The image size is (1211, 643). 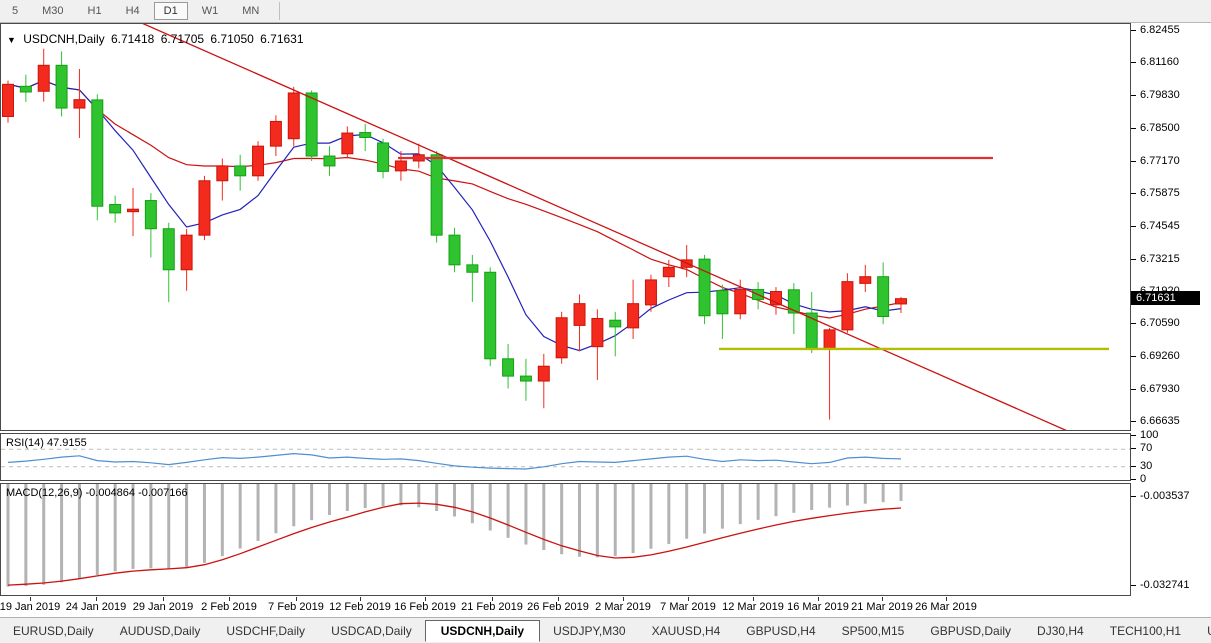 I want to click on chart-tab-dj30: DJ30,H4, so click(x=1060, y=630).